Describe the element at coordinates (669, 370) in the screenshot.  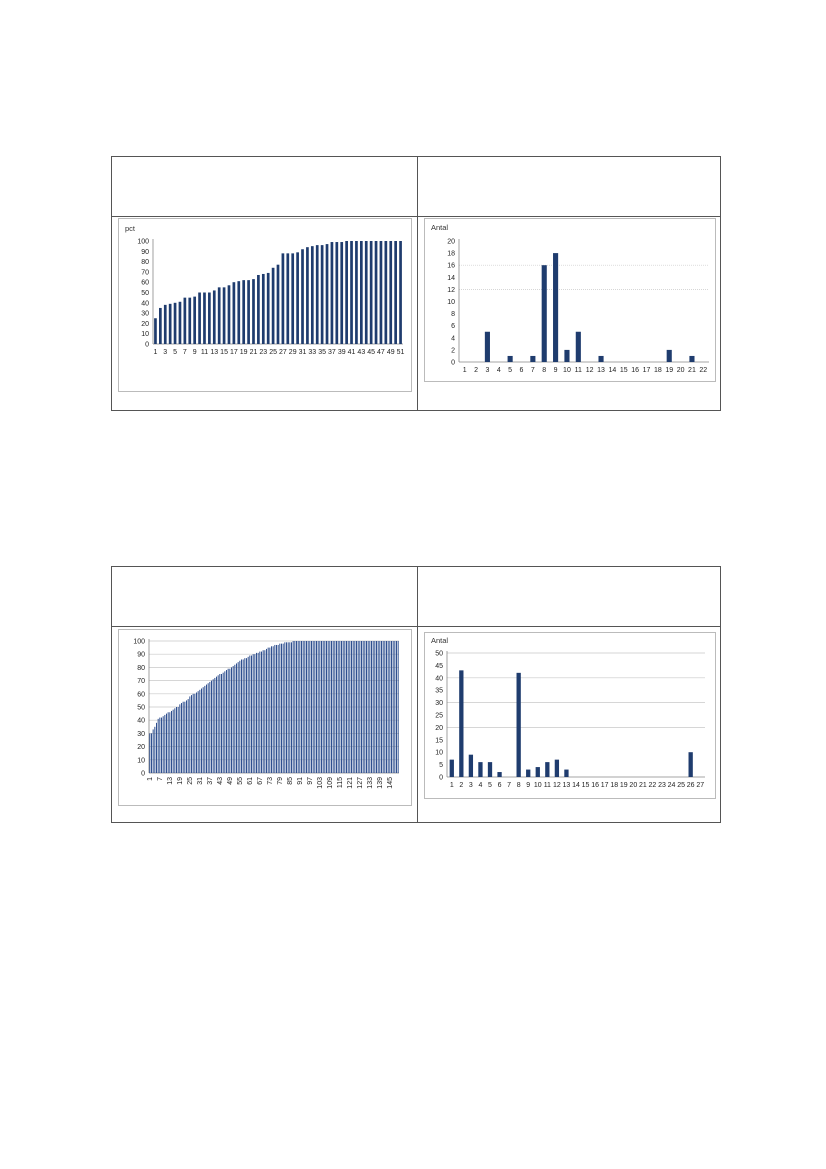
I see `x-tick-label: 19` at that location.